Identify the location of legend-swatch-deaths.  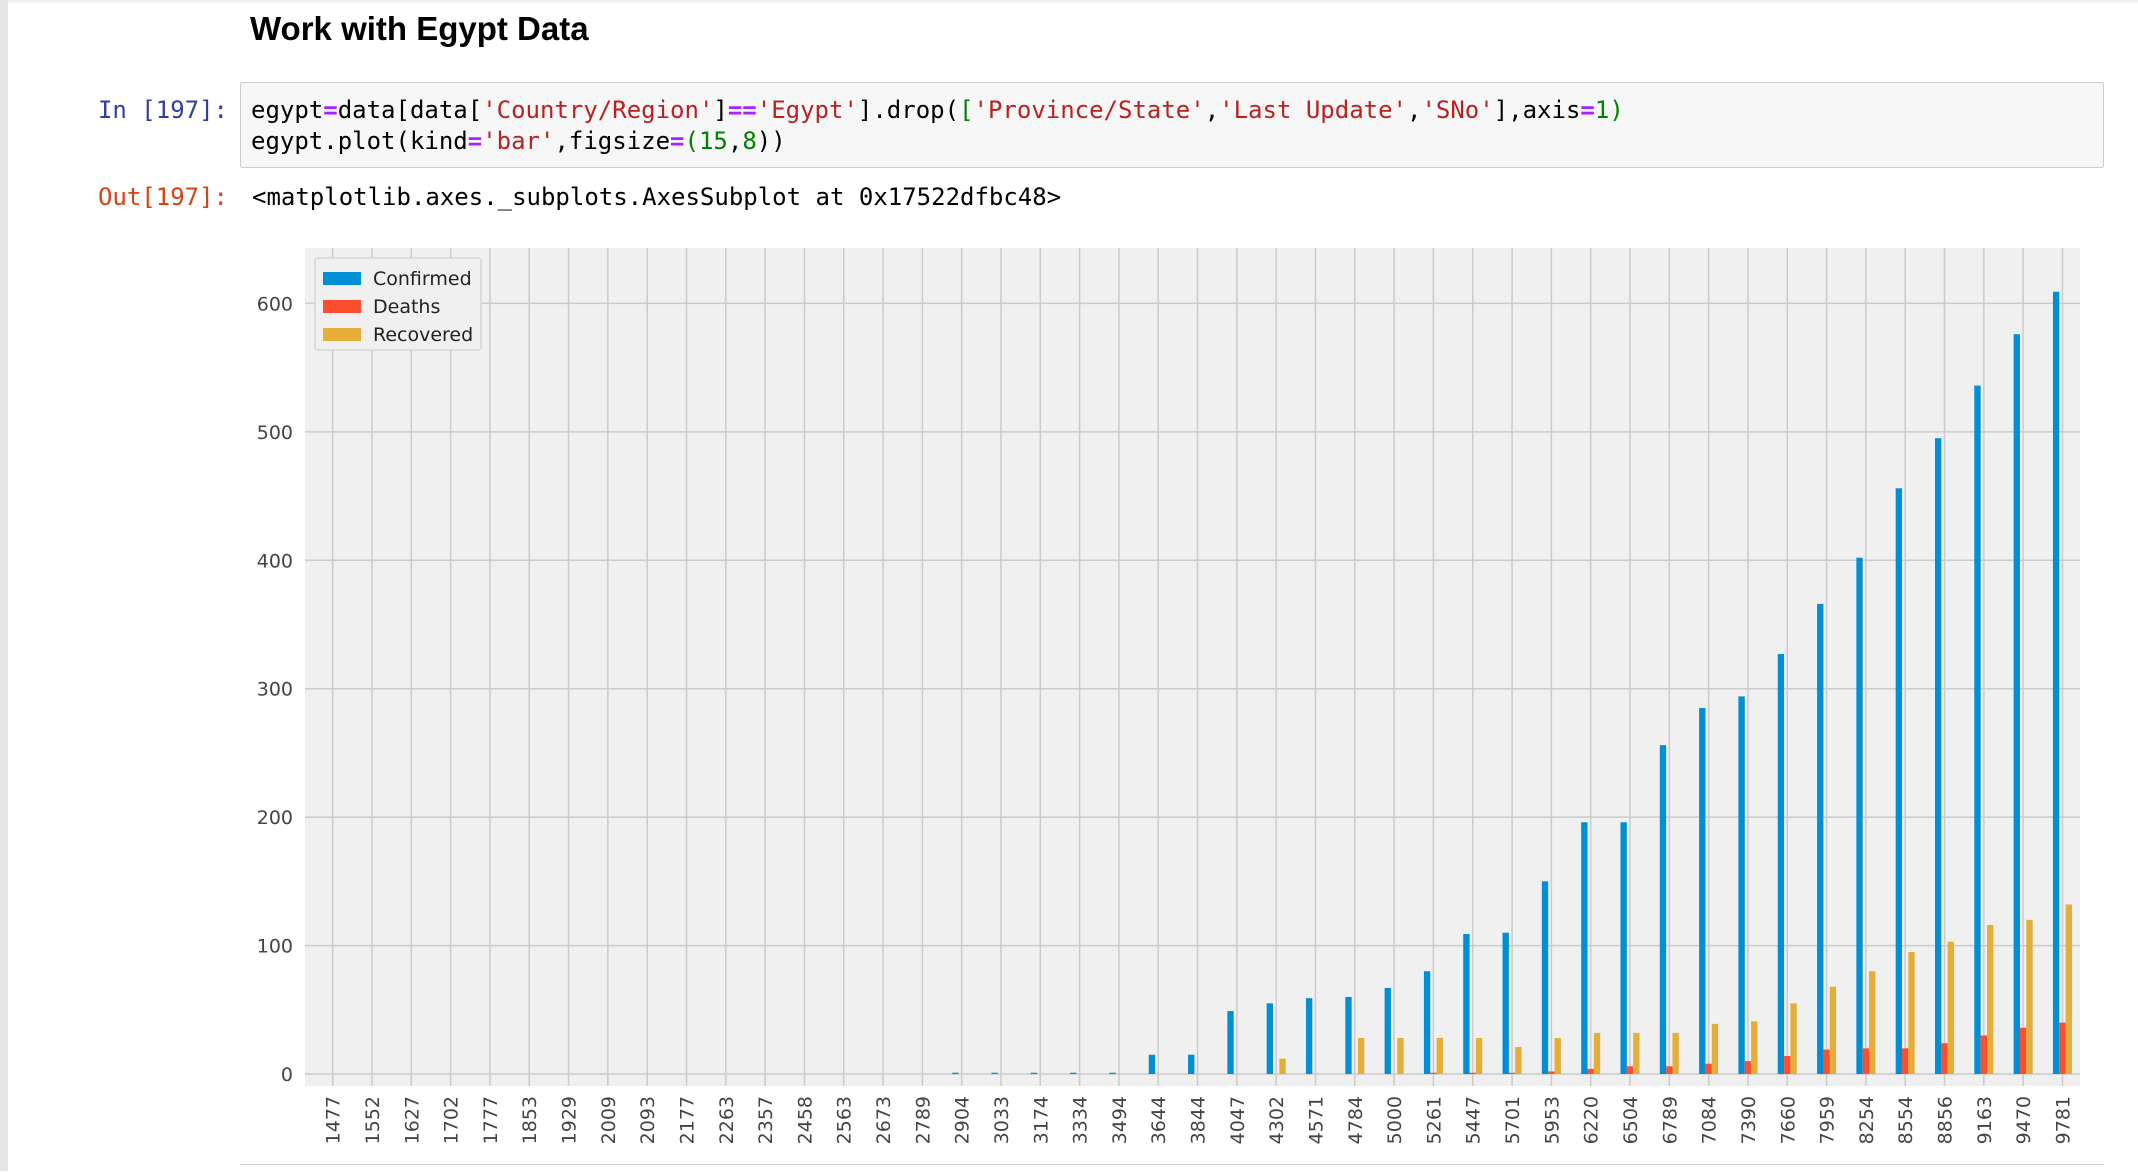
(342, 306).